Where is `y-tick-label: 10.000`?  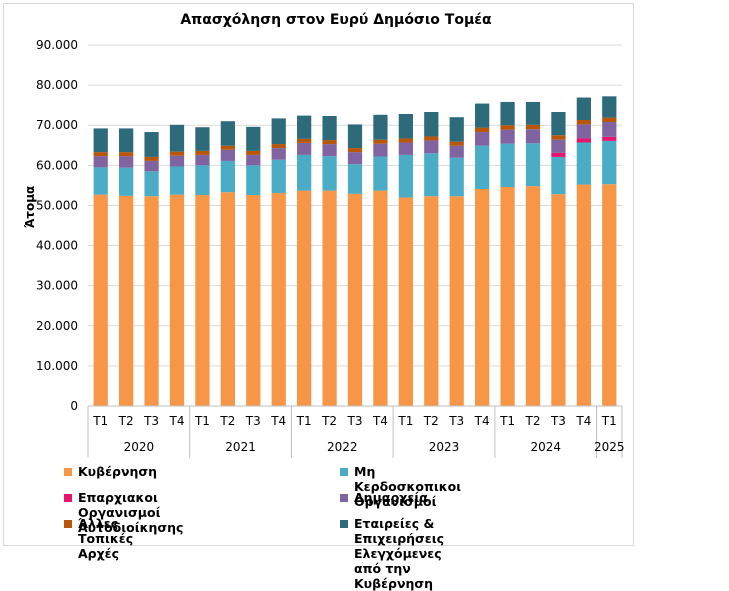
y-tick-label: 10.000 is located at coordinates (57, 366).